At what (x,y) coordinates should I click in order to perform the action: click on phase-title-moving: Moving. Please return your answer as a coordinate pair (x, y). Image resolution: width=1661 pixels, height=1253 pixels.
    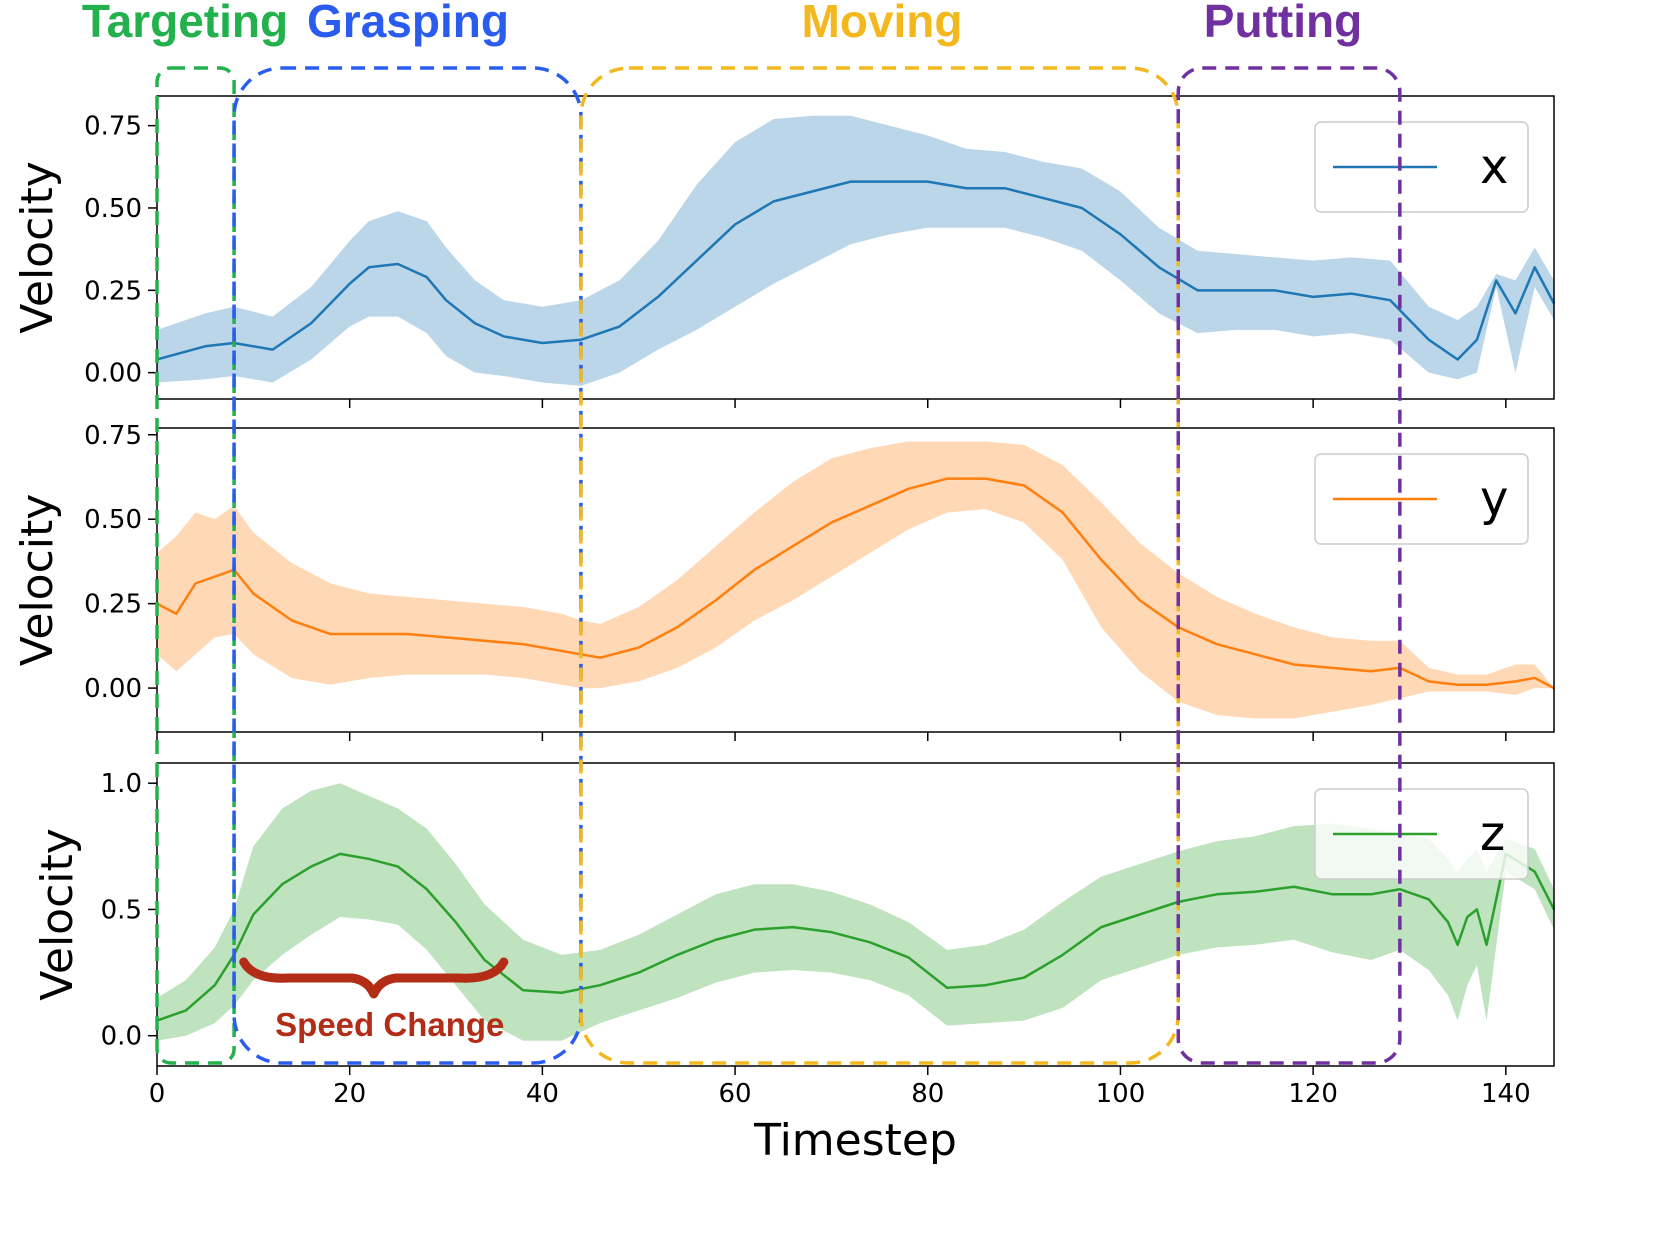
    Looking at the image, I should click on (882, 23).